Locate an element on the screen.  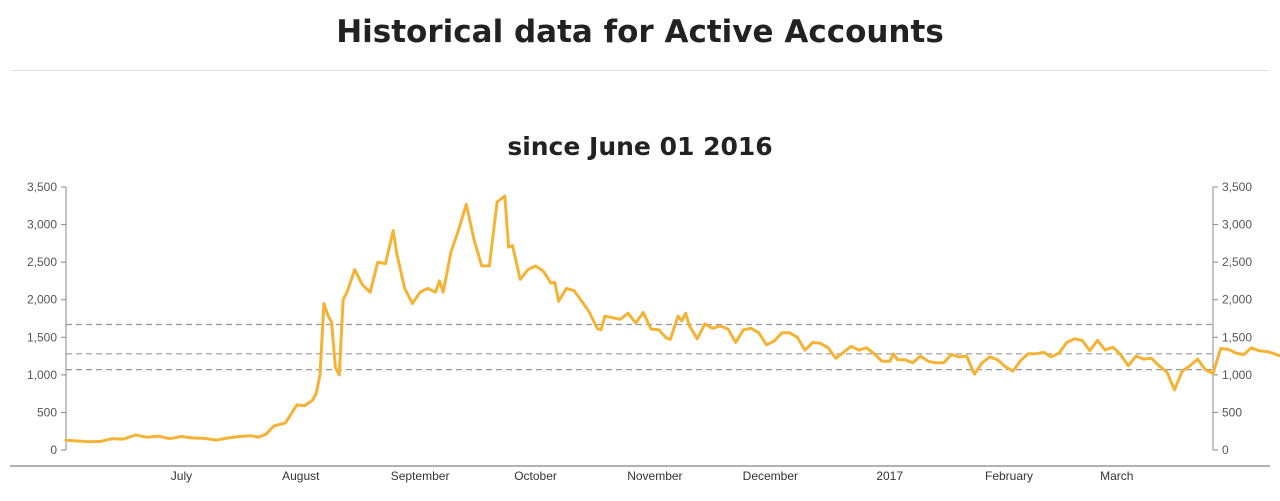
y-tick-label-left: 3,500 is located at coordinates (42, 187).